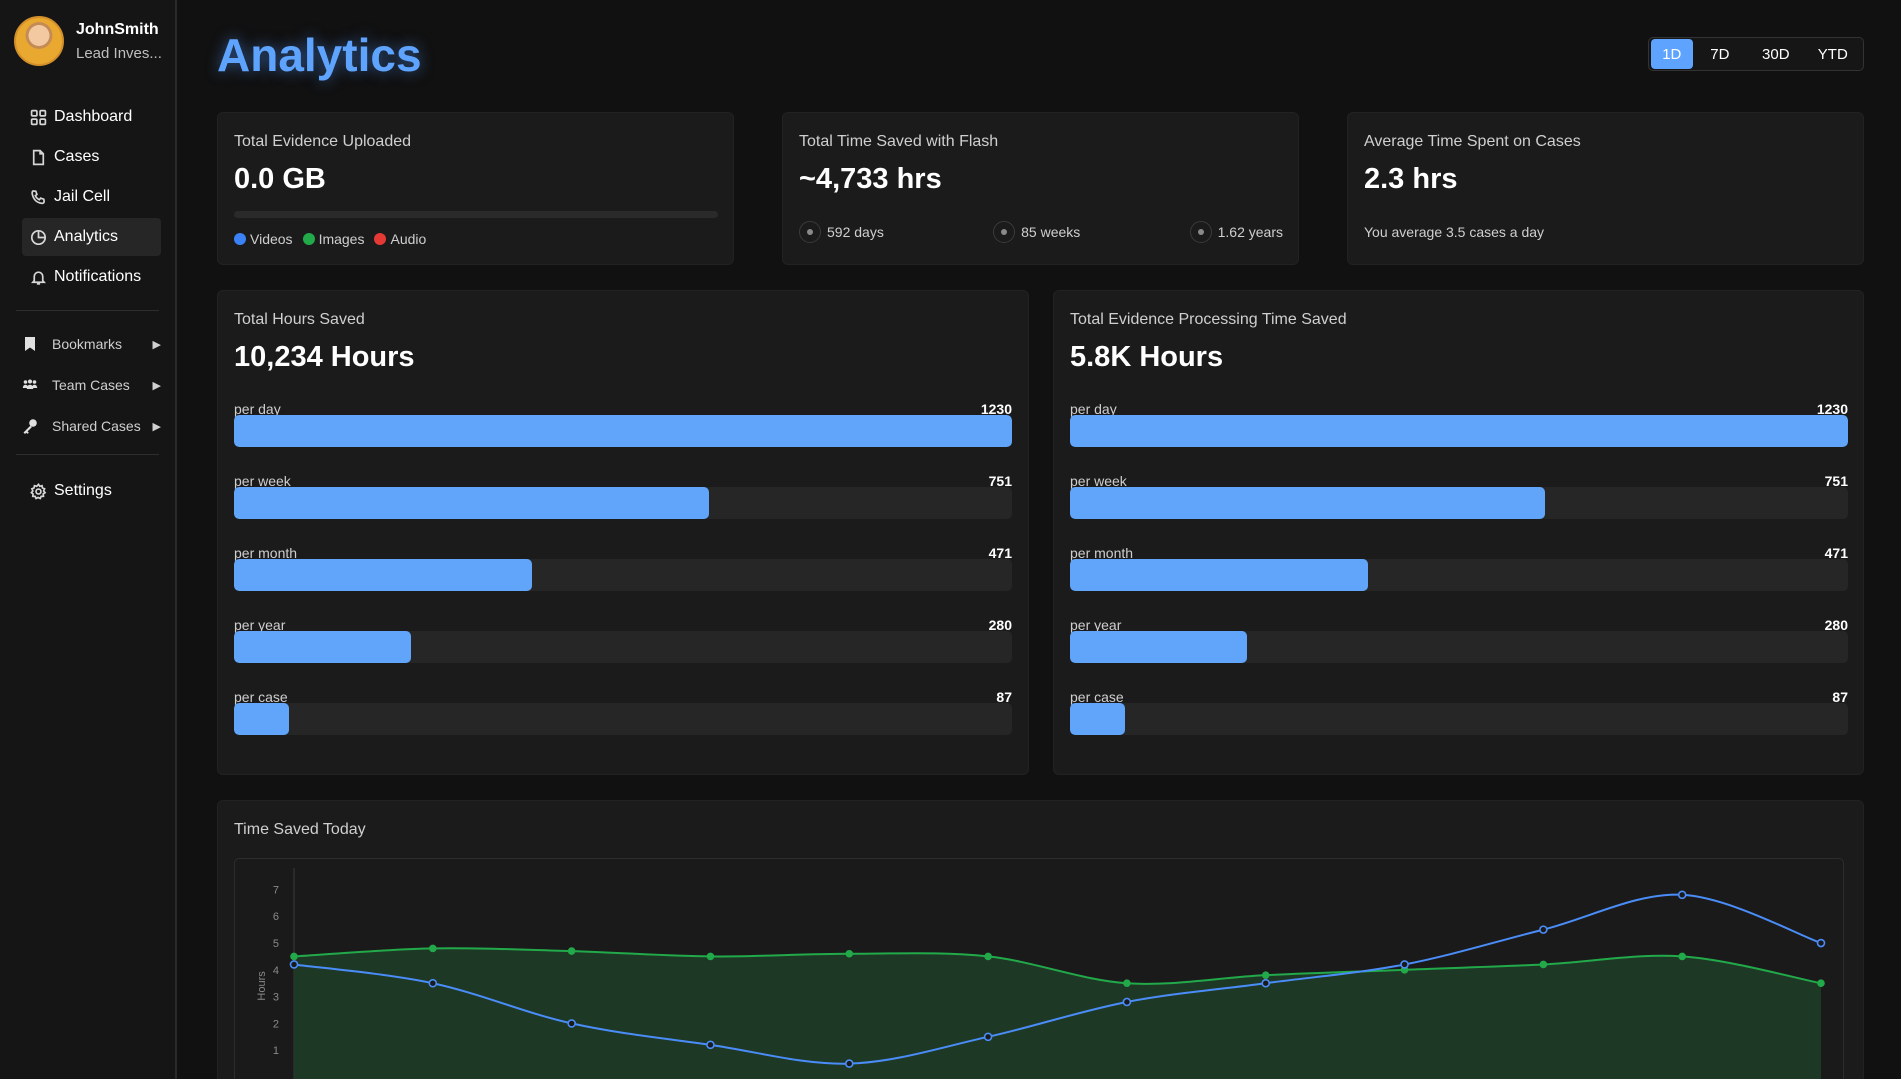 The width and height of the screenshot is (1901, 1079). What do you see at coordinates (257, 409) in the screenshot?
I see `bar-label: per day` at bounding box center [257, 409].